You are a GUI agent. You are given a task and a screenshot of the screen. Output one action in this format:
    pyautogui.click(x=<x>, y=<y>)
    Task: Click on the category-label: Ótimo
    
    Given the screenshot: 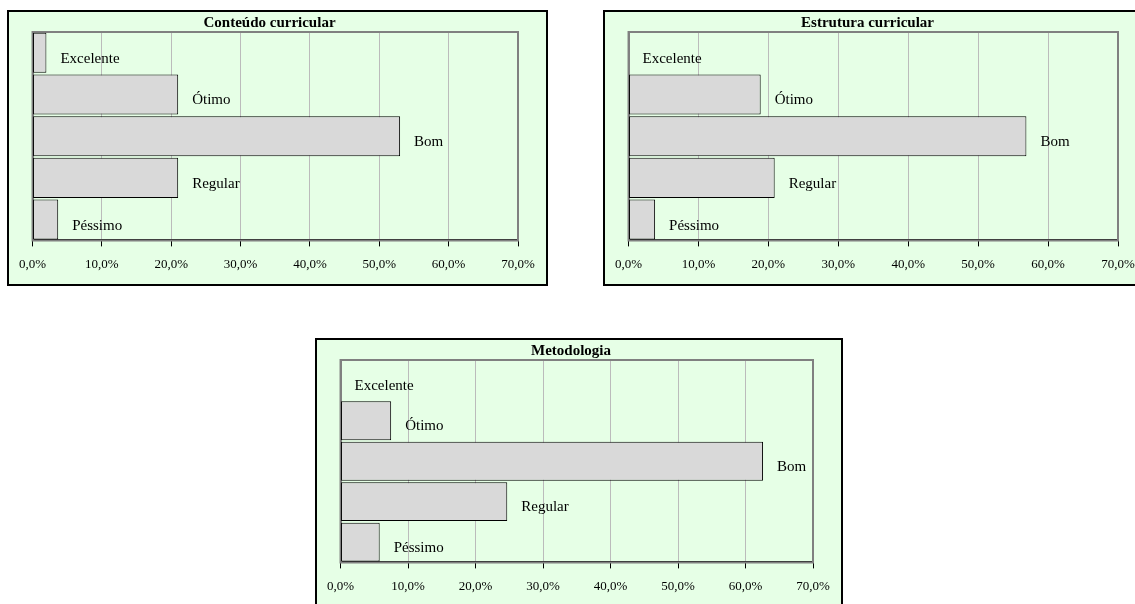 What is the action you would take?
    pyautogui.click(x=211, y=99)
    